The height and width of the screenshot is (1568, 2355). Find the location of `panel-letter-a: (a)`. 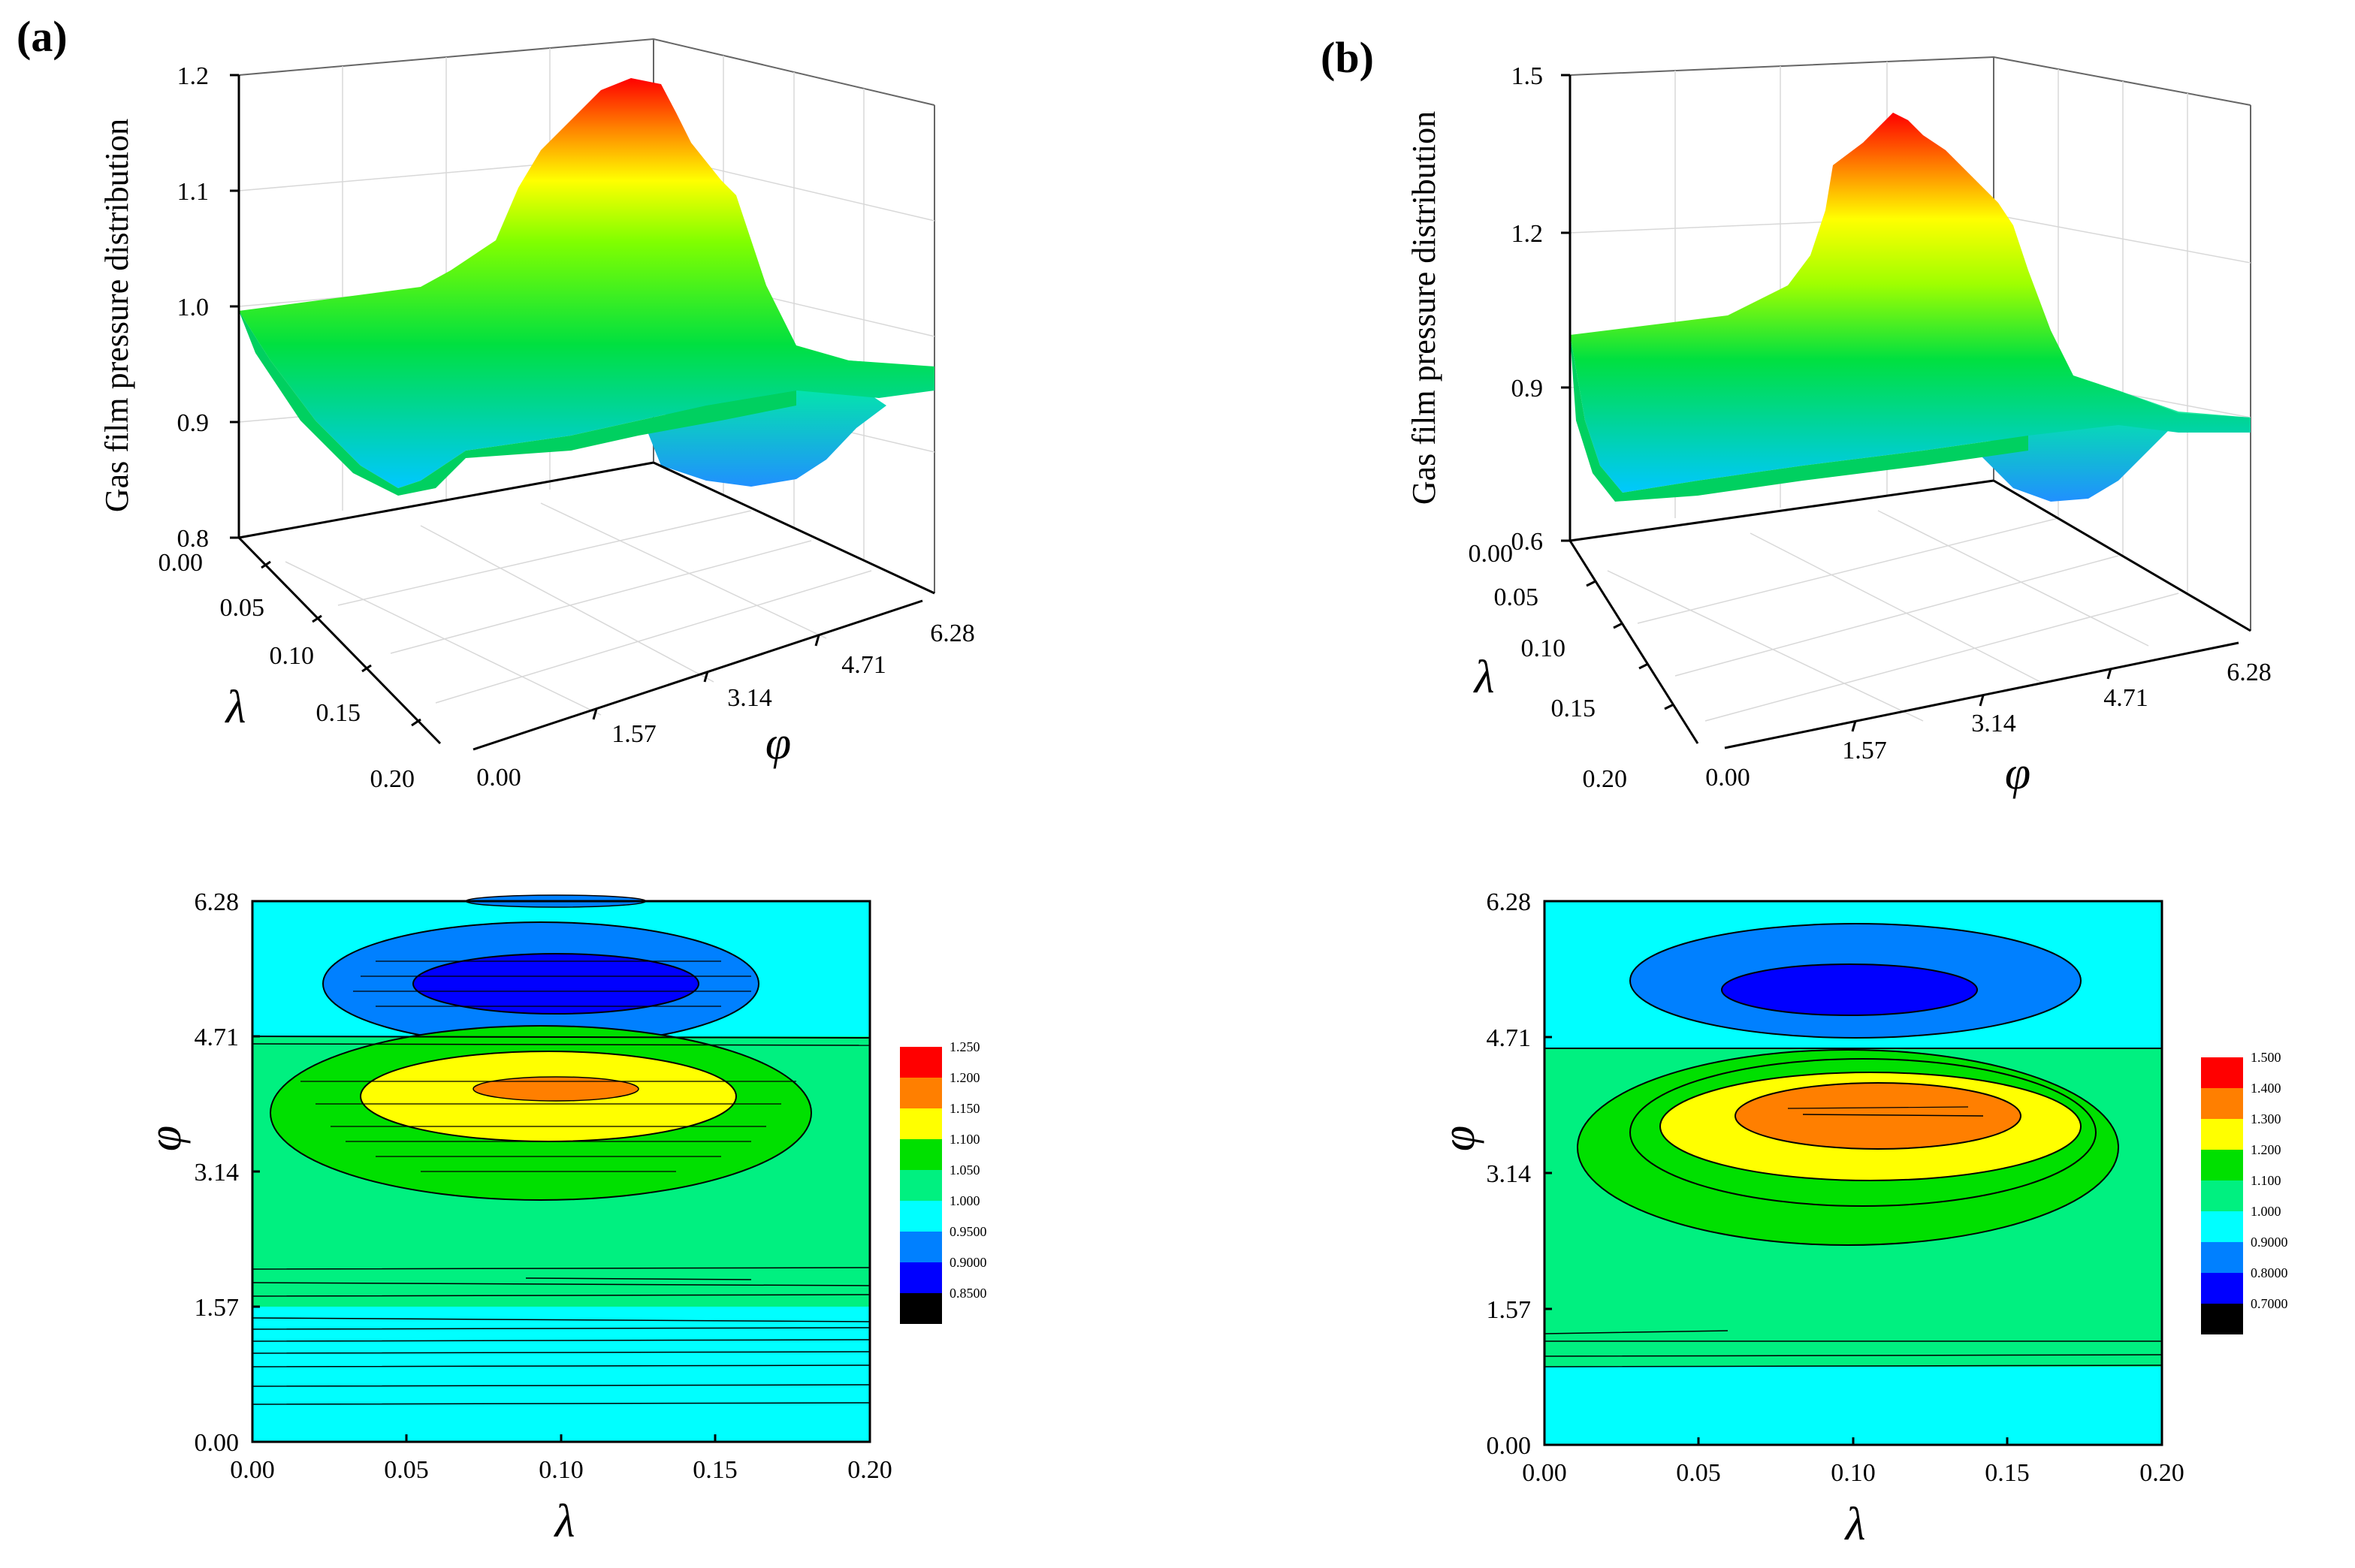

panel-letter-a: (a) is located at coordinates (42, 37).